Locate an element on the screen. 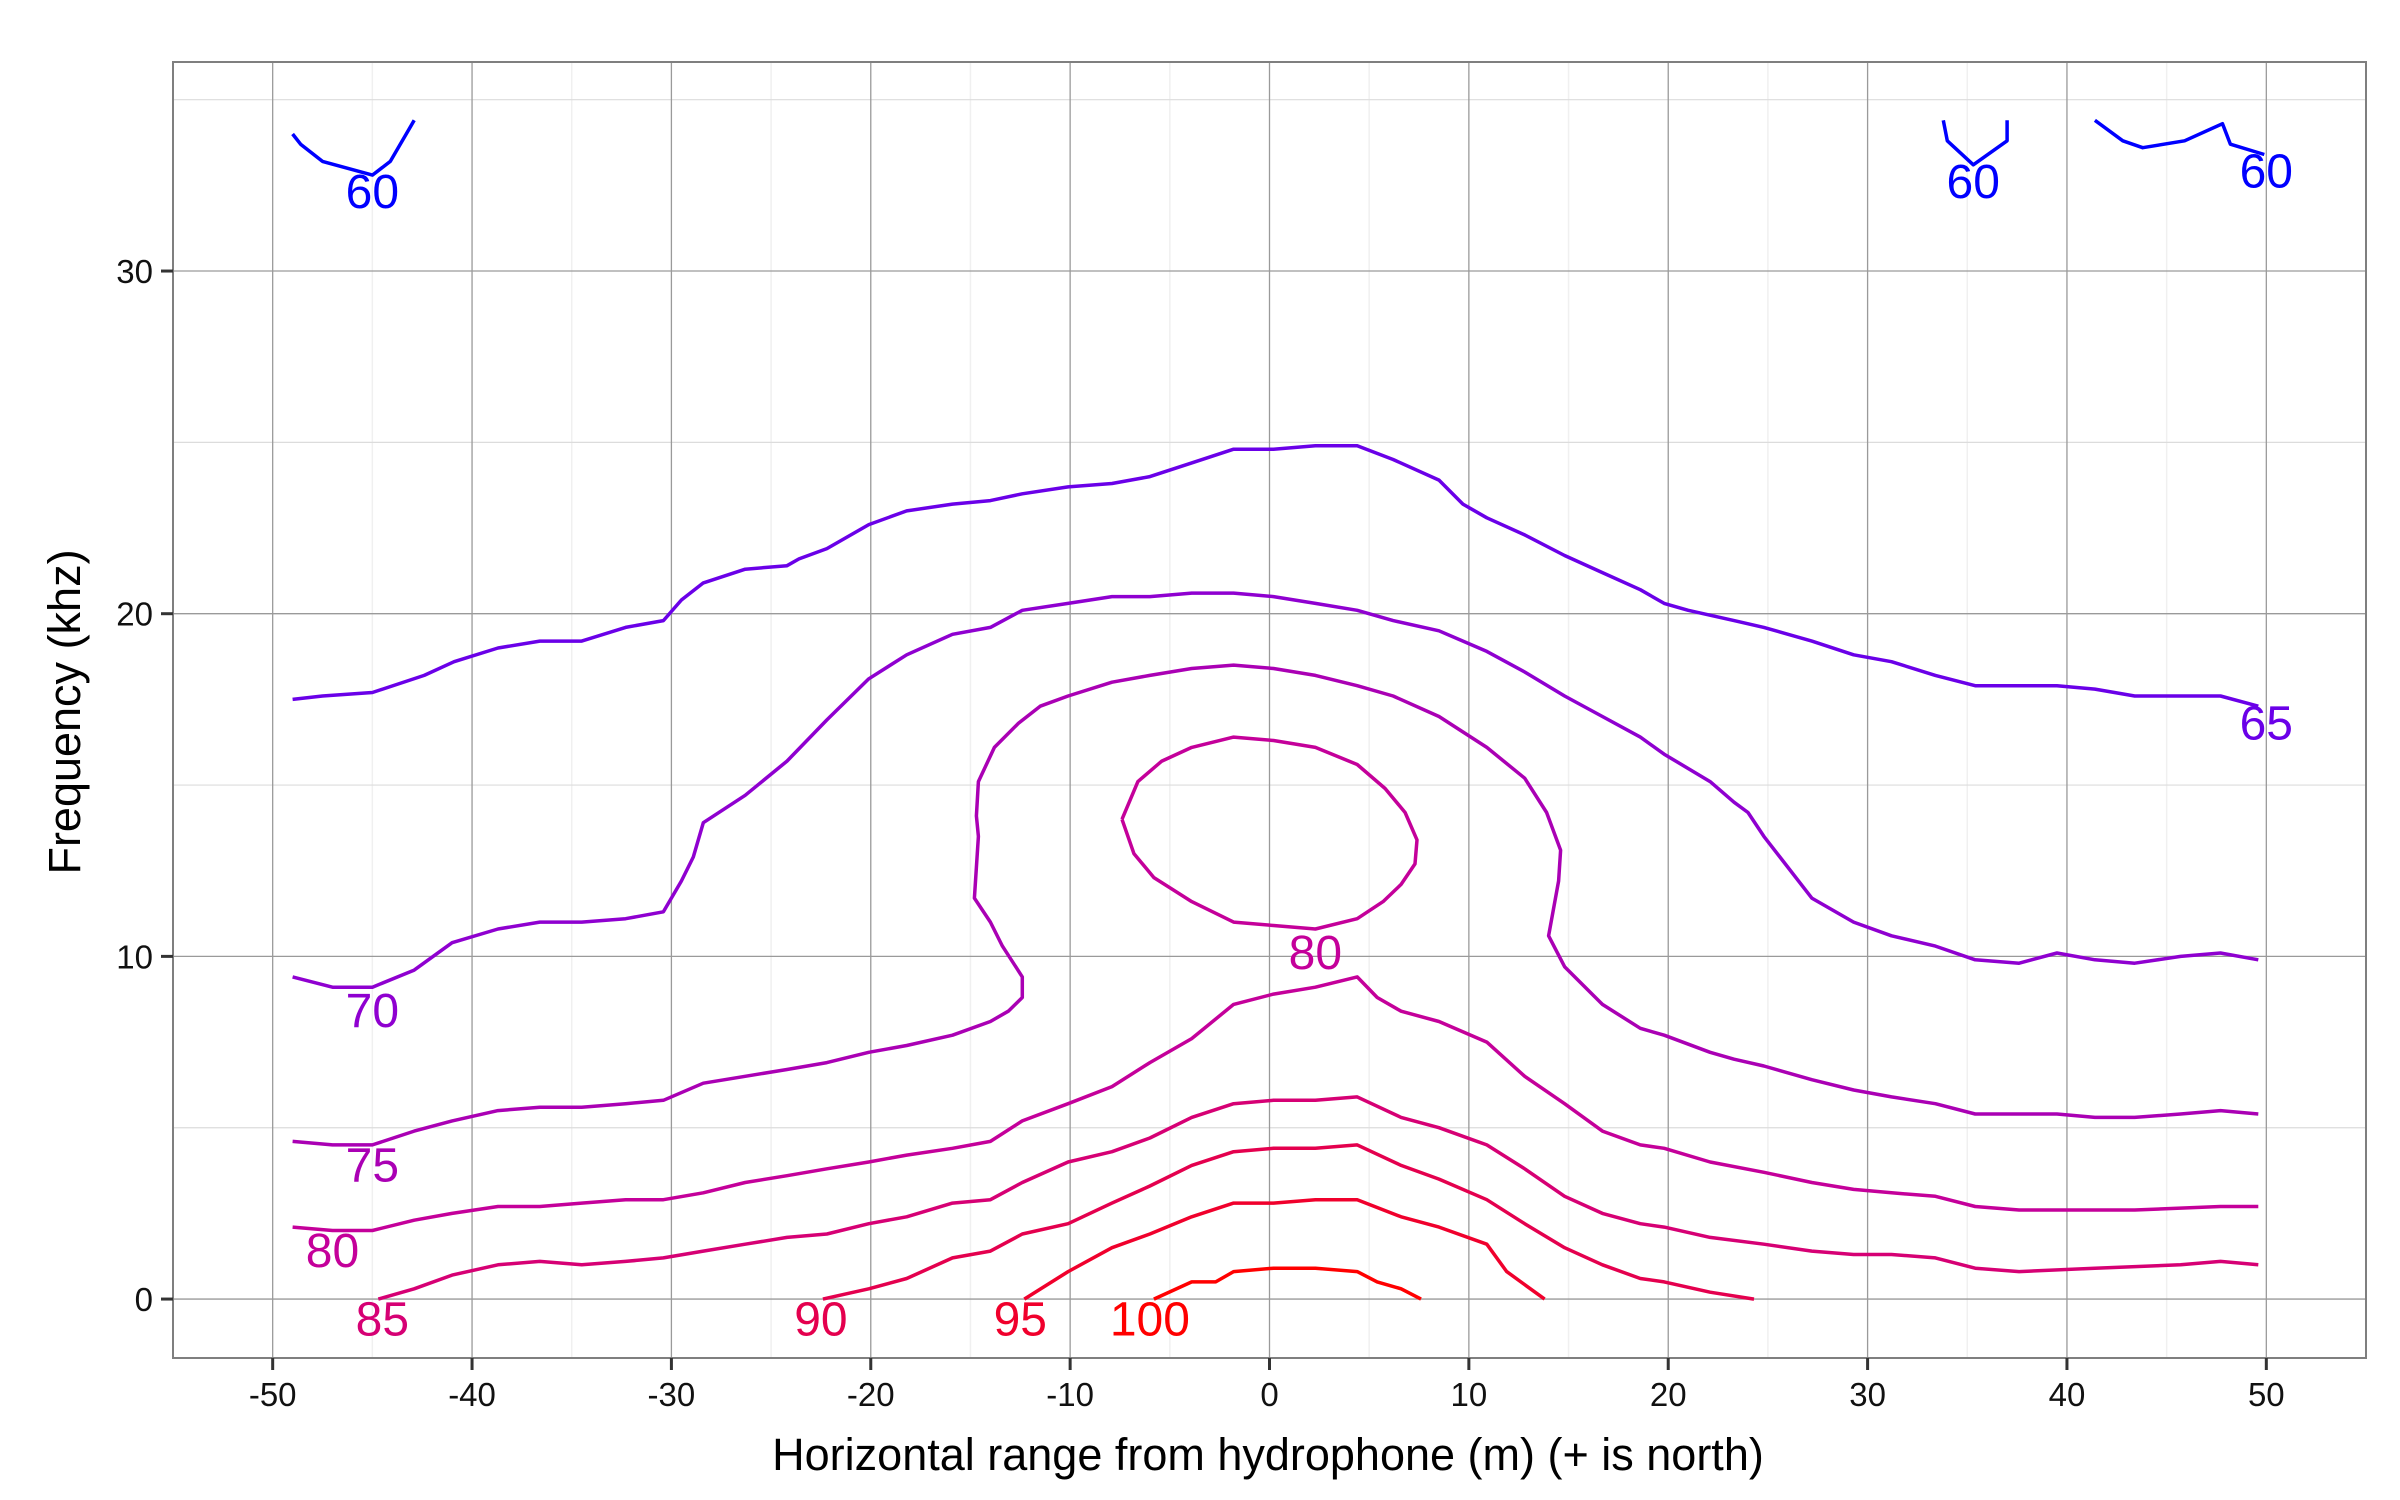  x-tick-label: 40 is located at coordinates (2067, 1394).